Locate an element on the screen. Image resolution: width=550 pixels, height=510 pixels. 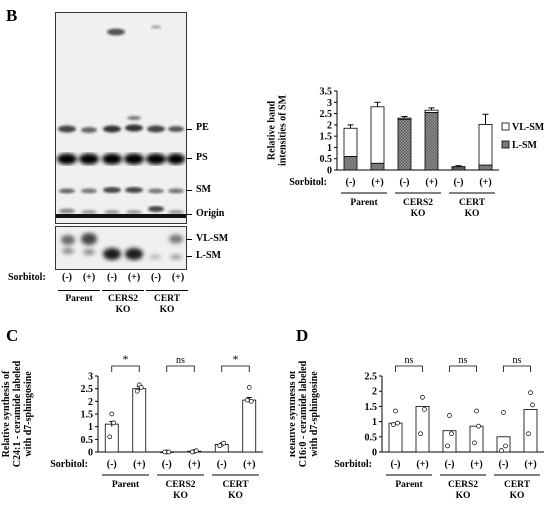
legend-label: L-SM is located at coordinates (525, 145).